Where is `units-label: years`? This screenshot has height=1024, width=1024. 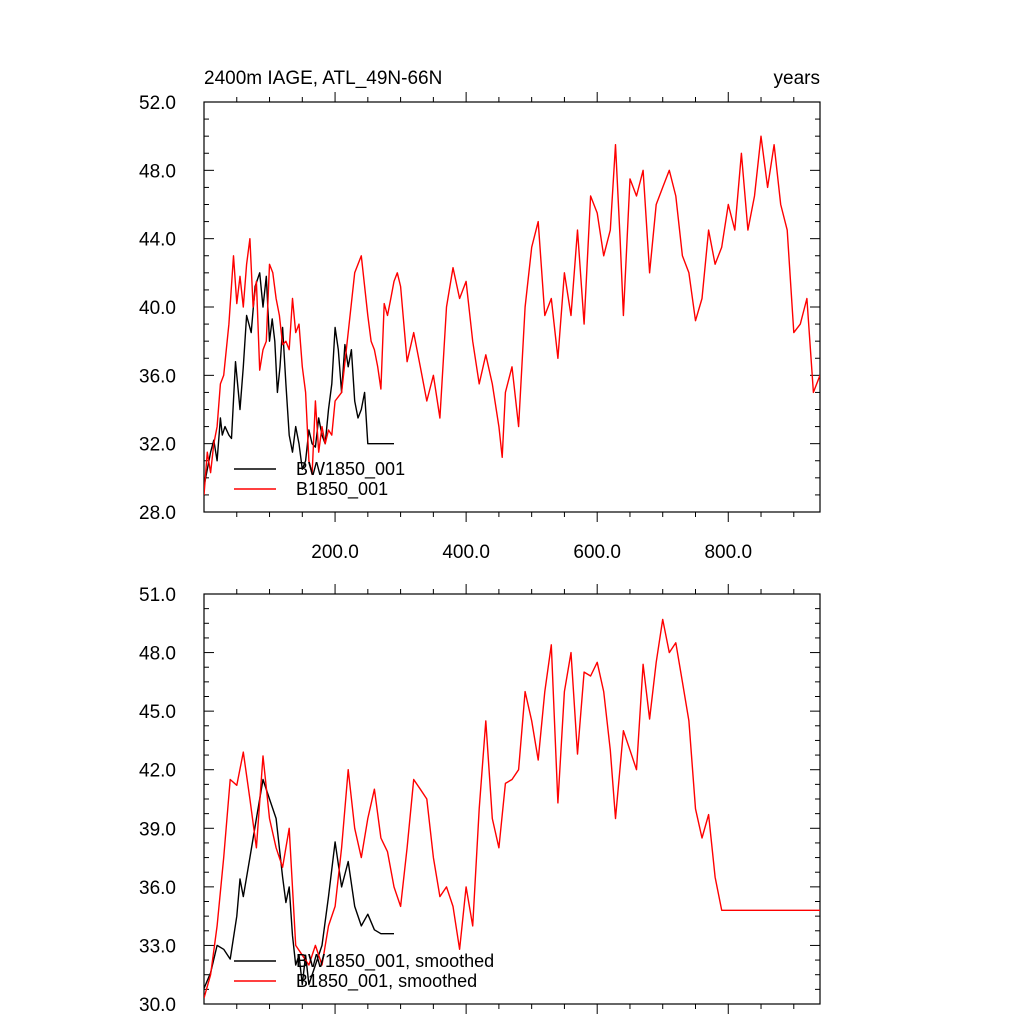
units-label: years is located at coordinates (797, 78).